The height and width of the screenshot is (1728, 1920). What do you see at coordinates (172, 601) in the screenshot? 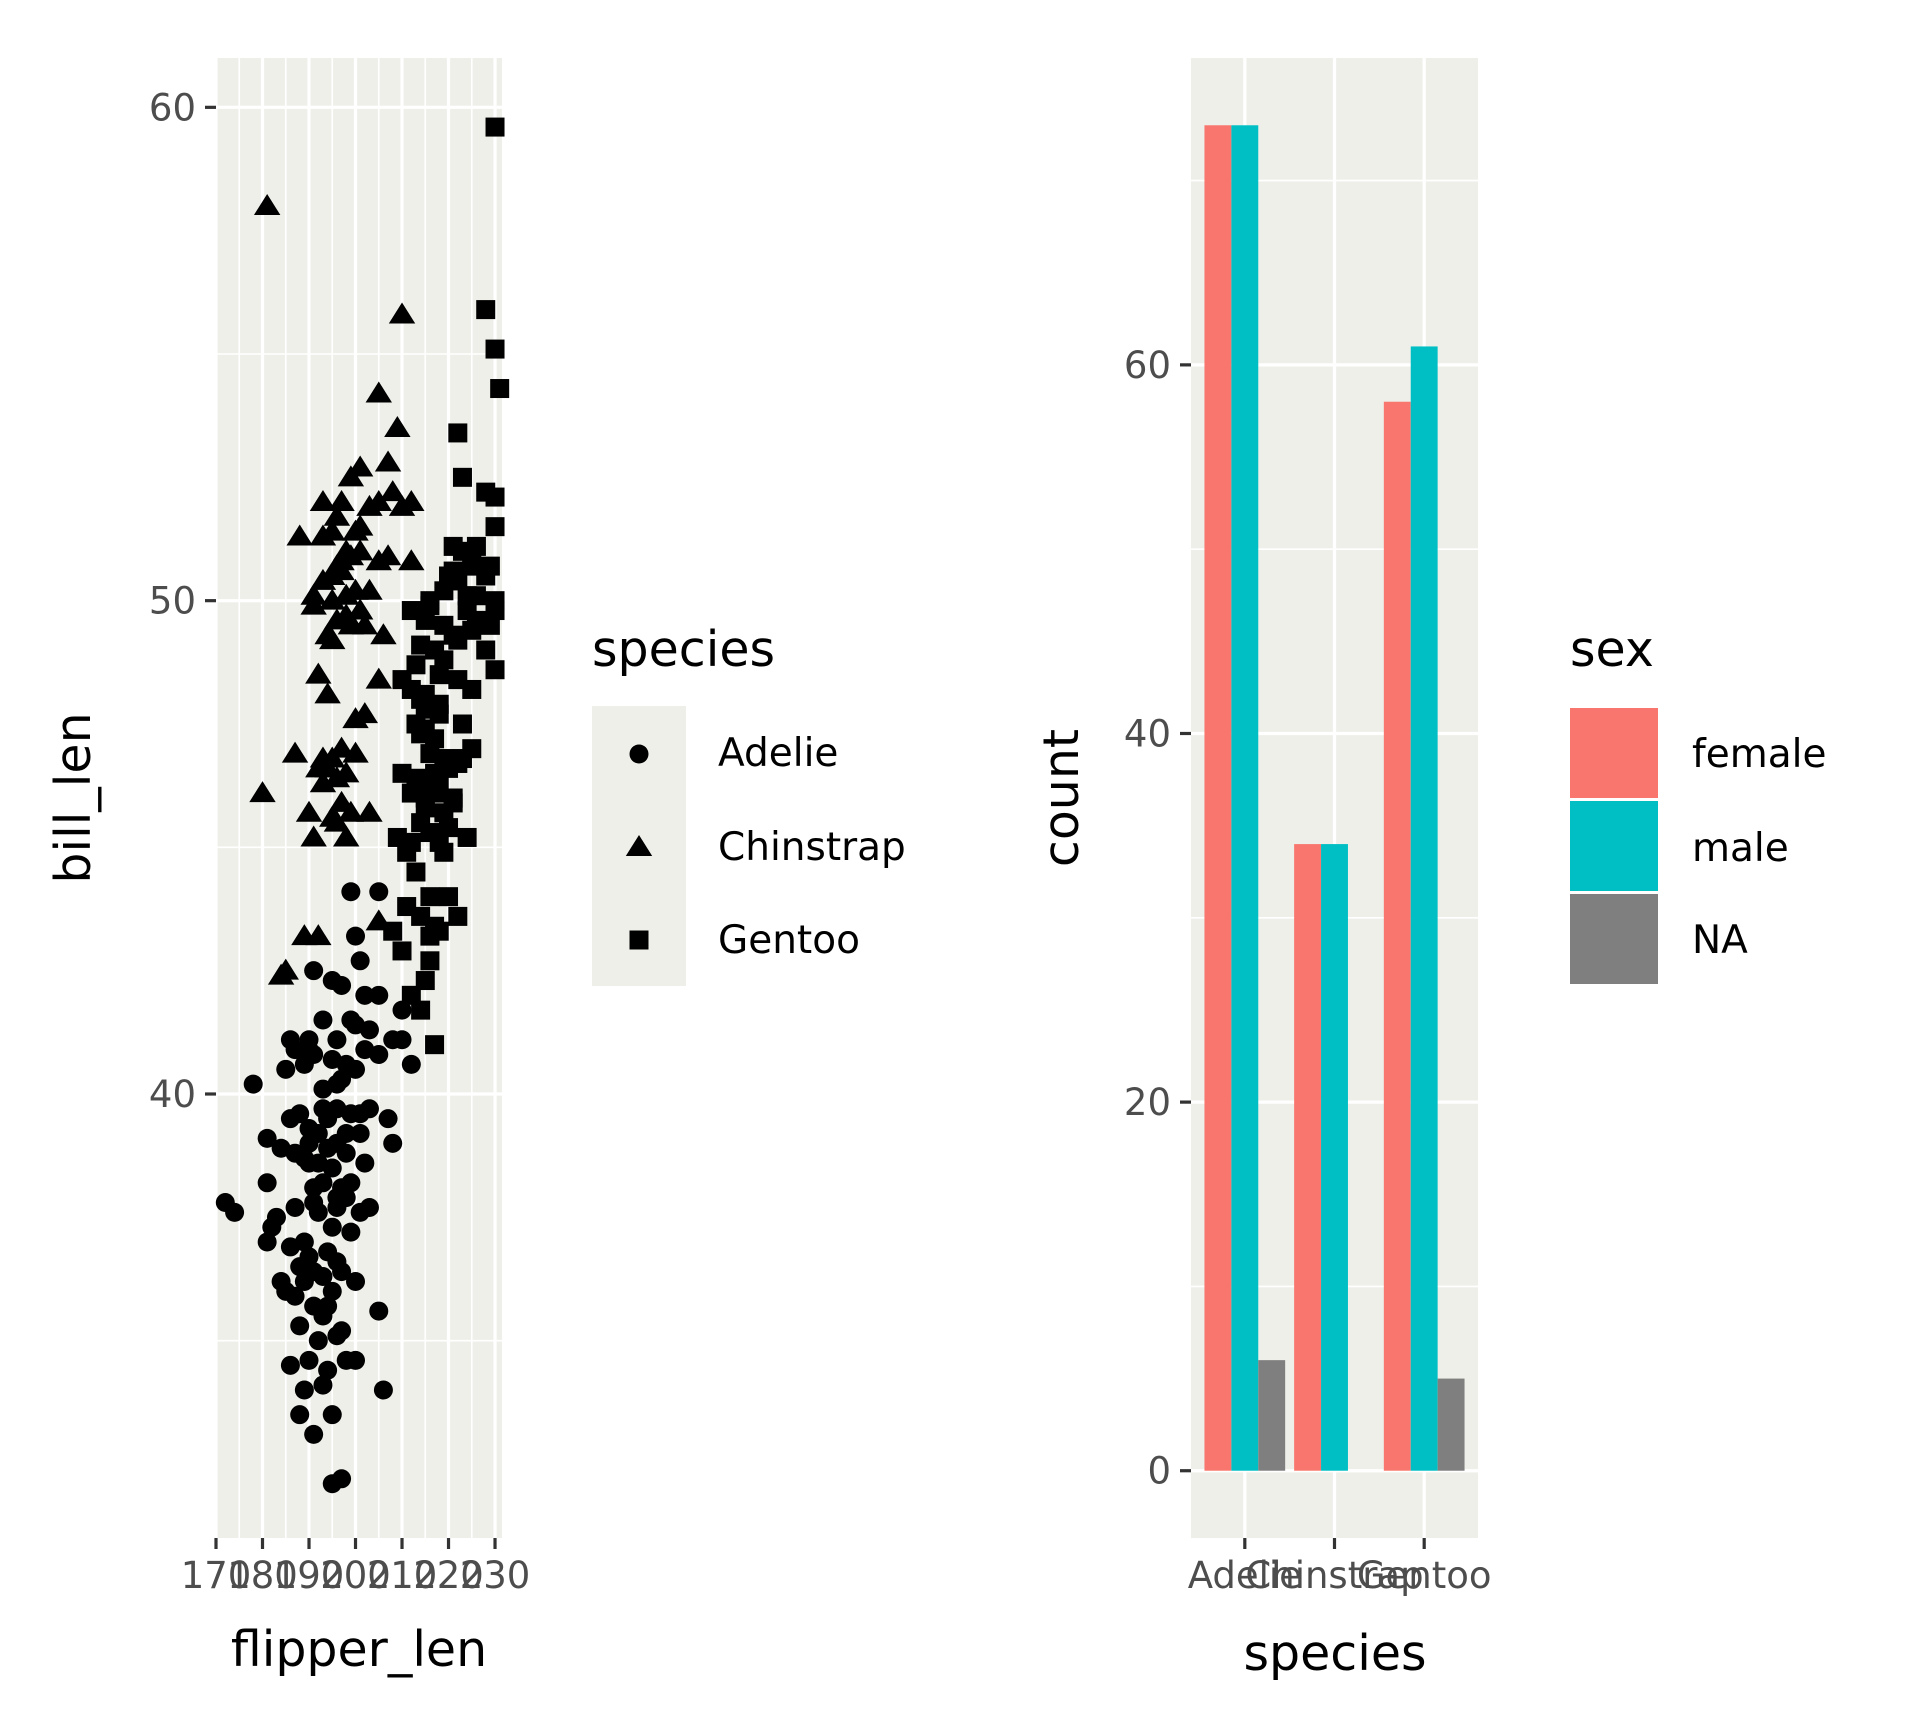
I see `scatter-y-tick-label: 50` at bounding box center [172, 601].